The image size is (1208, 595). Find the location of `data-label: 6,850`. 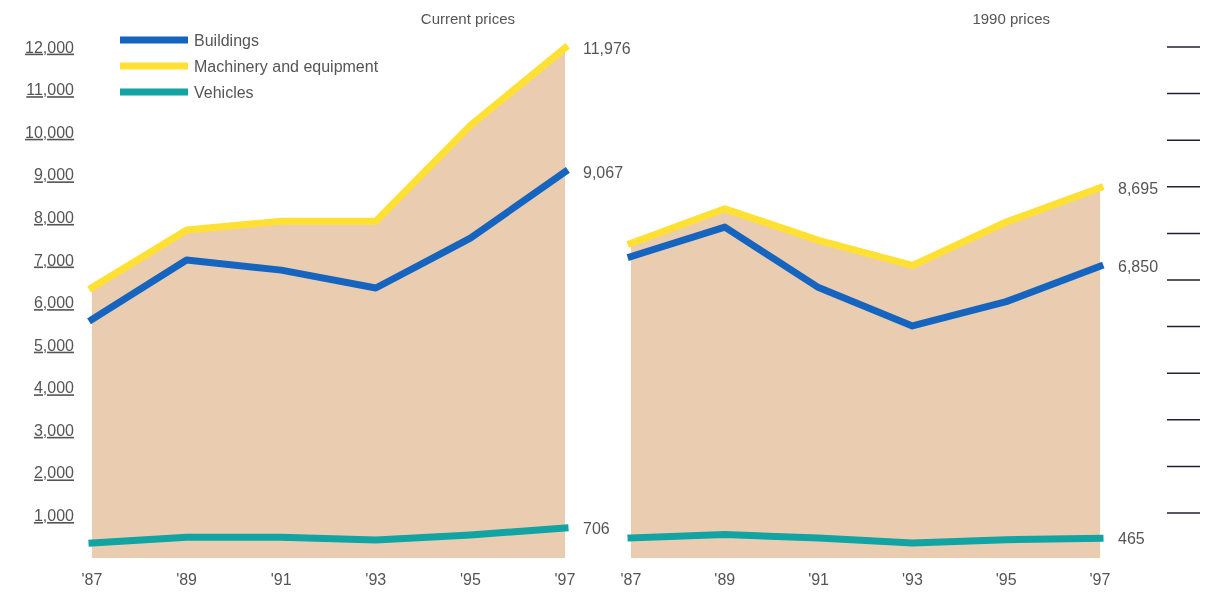

data-label: 6,850 is located at coordinates (1138, 267).